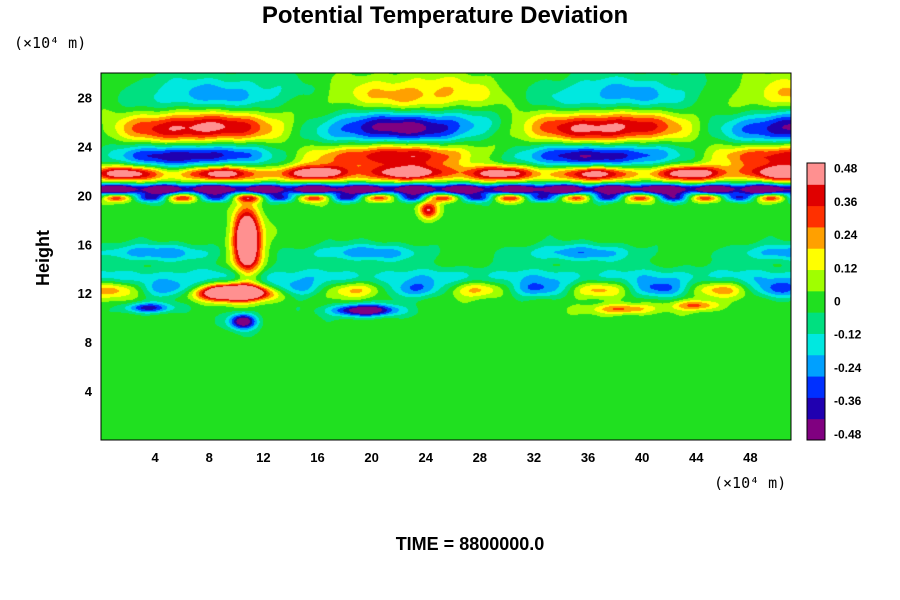 The width and height of the screenshot is (900, 600). I want to click on x-unit-label: (×10⁴ m), so click(750, 483).